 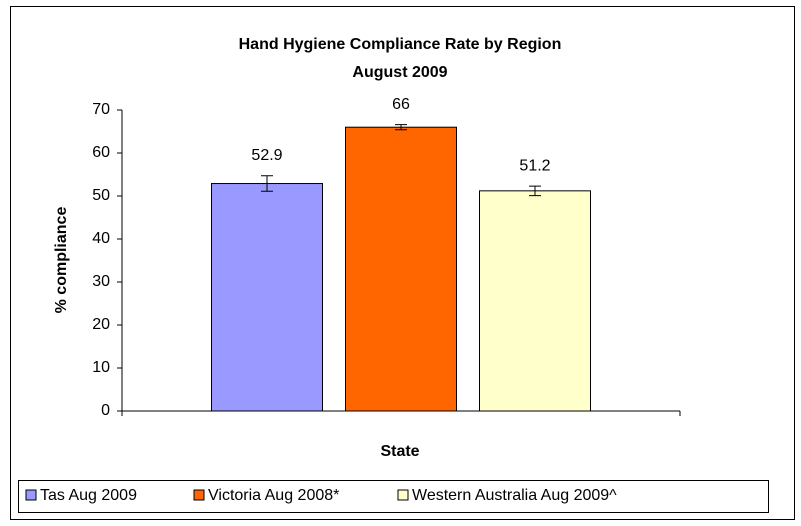 I want to click on data-label: 52.9, so click(x=266, y=155).